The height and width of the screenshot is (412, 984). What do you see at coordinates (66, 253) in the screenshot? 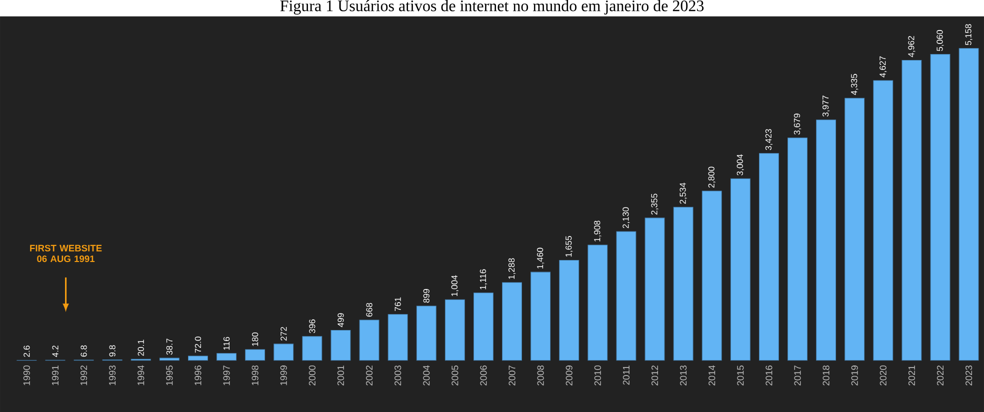
I see `annotation: FIRST WEBSITE 06 AUG 1991` at bounding box center [66, 253].